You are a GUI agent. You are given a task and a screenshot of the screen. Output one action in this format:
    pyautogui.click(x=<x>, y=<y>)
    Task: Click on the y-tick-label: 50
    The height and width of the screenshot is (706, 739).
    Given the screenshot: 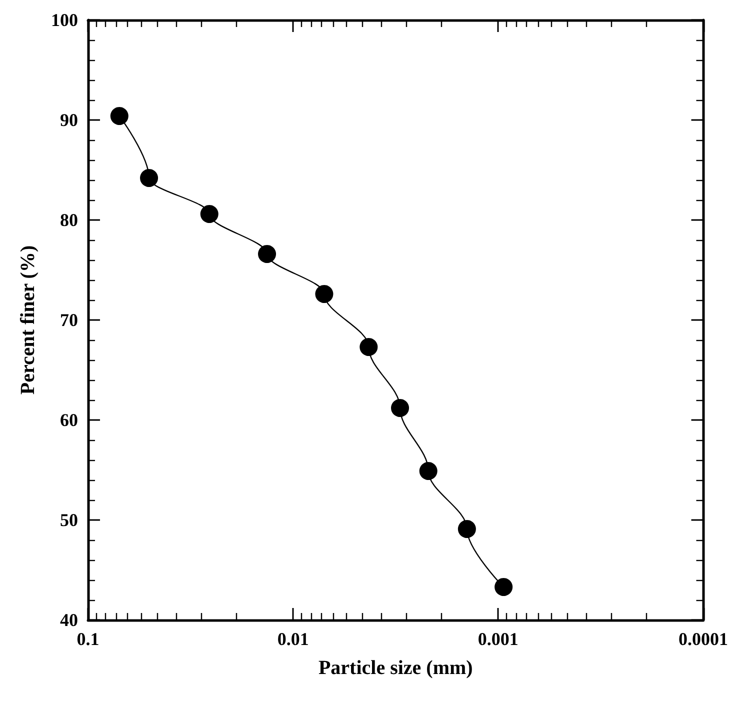 What is the action you would take?
    pyautogui.click(x=69, y=520)
    